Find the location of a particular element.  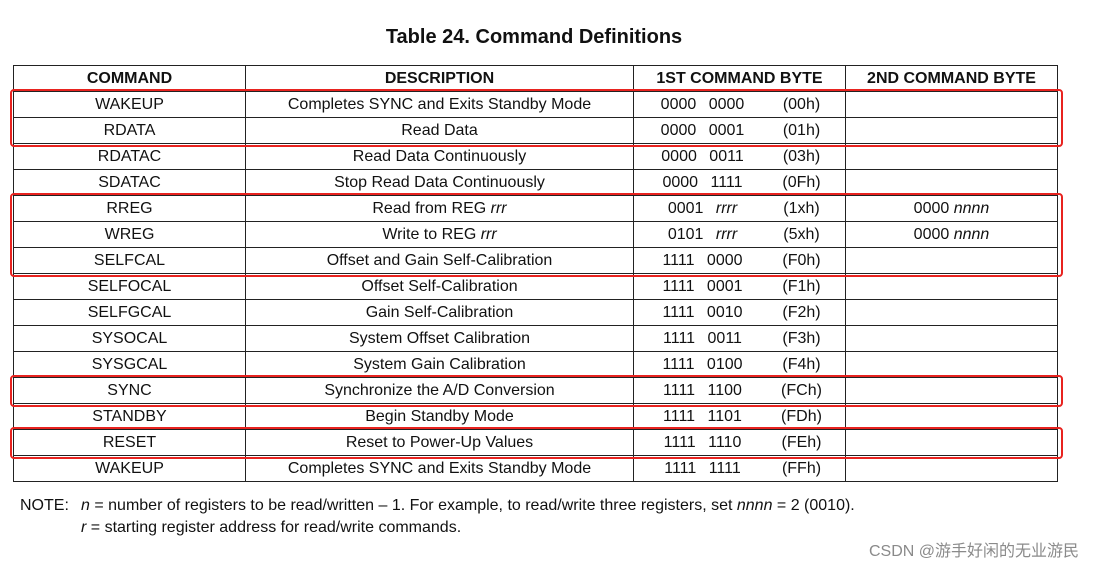

text-run: 1111 1100 is located at coordinates (702, 390).